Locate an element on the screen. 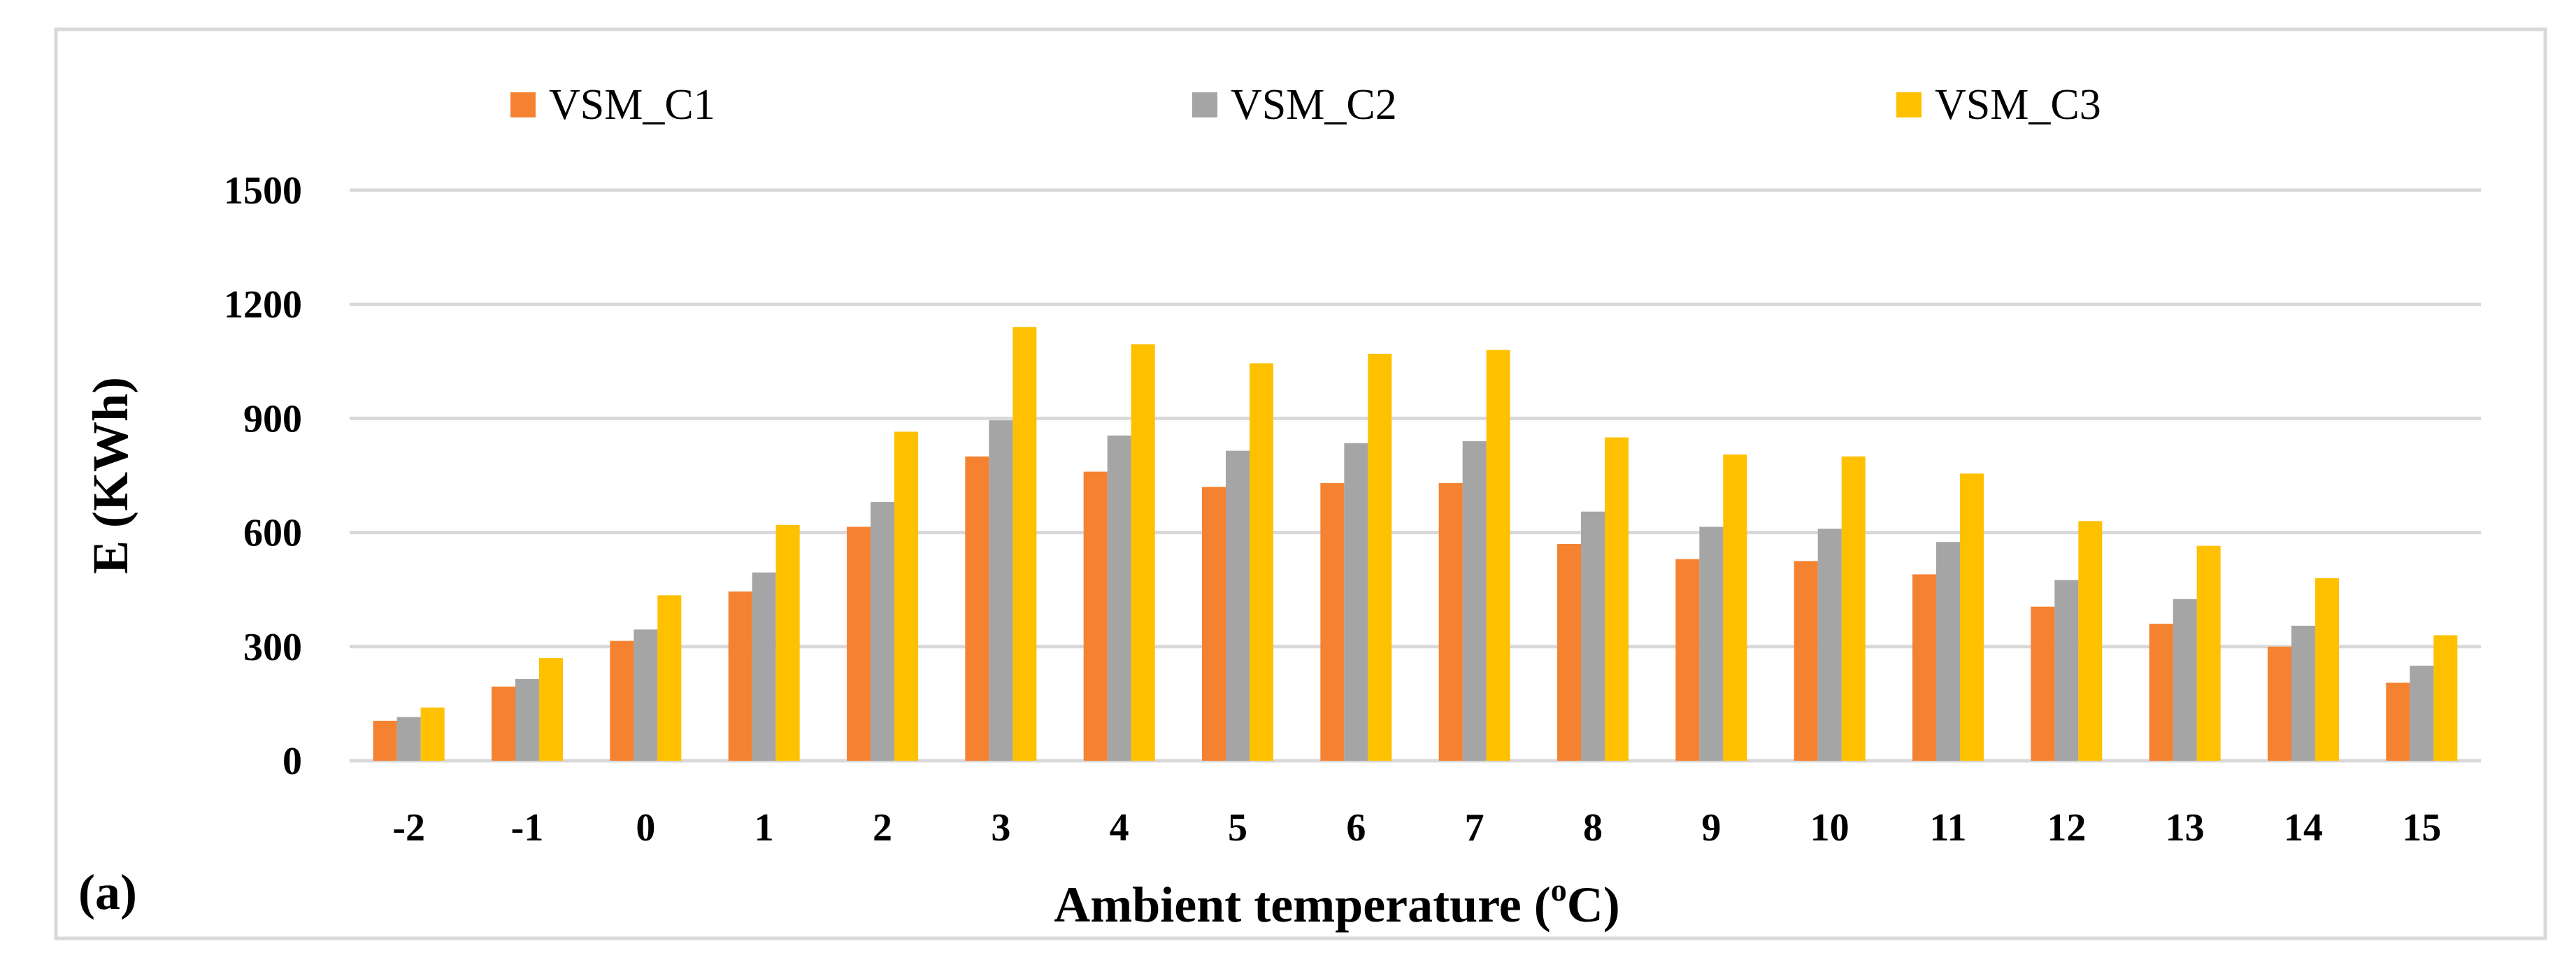 The width and height of the screenshot is (2576, 974). y-tick-label: 0 is located at coordinates (292, 761).